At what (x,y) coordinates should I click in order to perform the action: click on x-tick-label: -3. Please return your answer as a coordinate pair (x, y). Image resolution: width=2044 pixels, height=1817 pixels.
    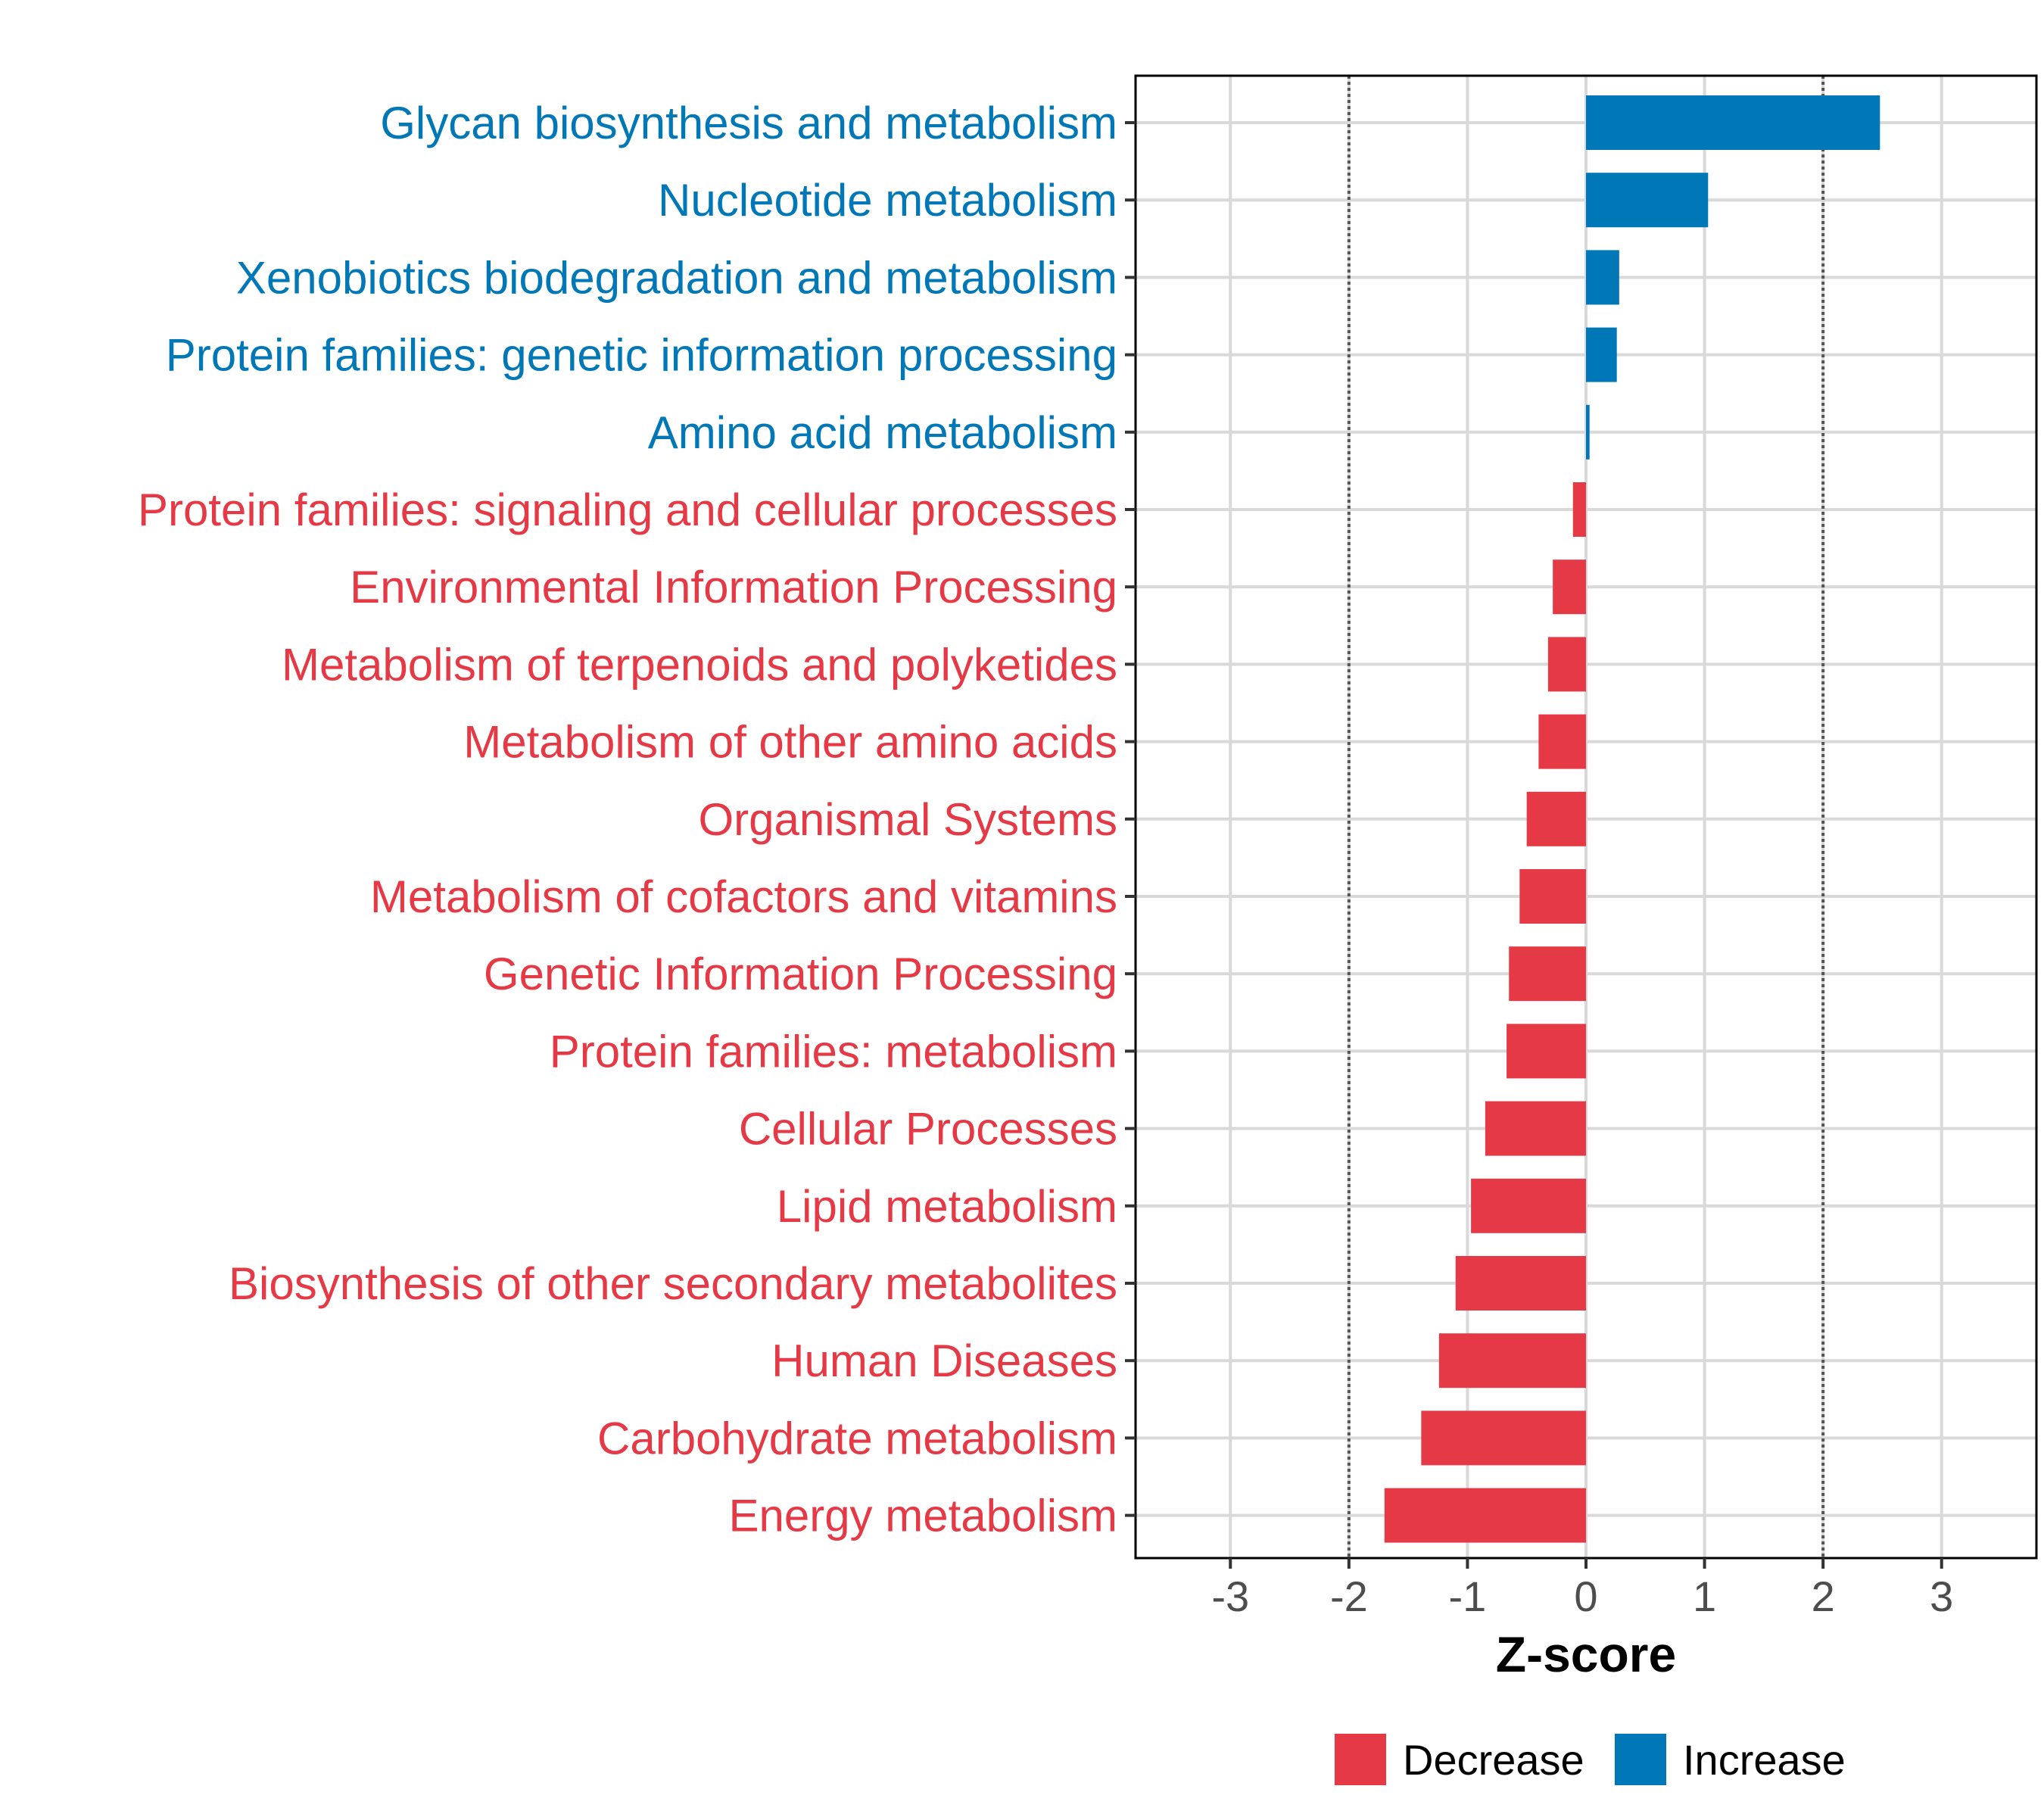
    Looking at the image, I should click on (1230, 1596).